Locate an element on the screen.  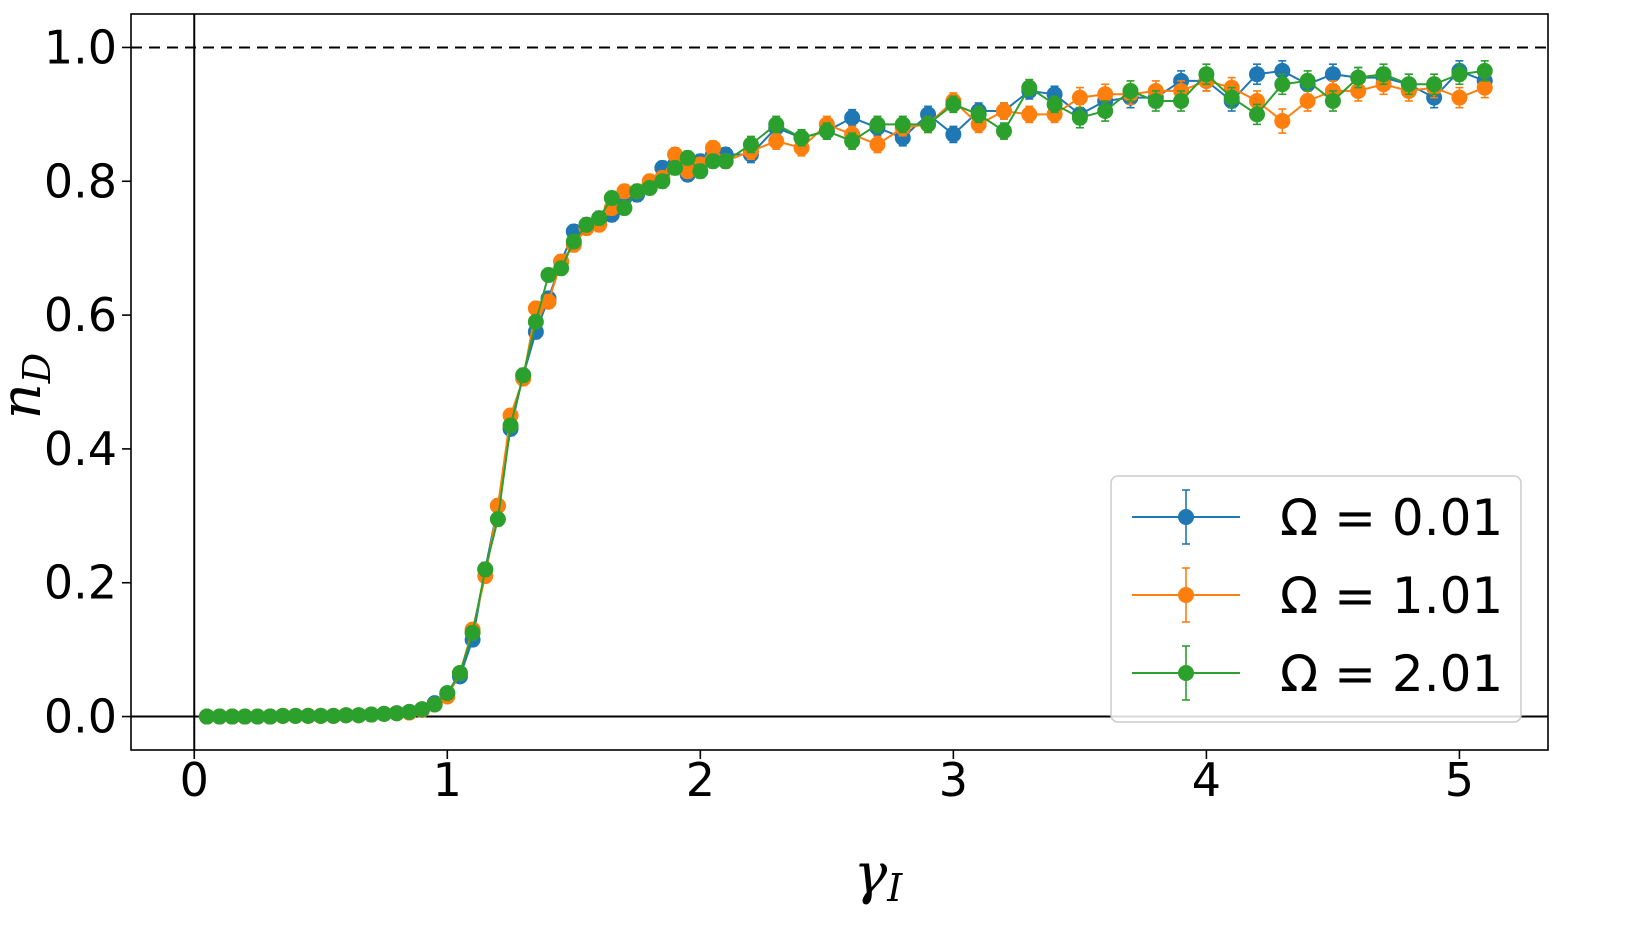
x-axis-label-main: γ is located at coordinates (871, 874).